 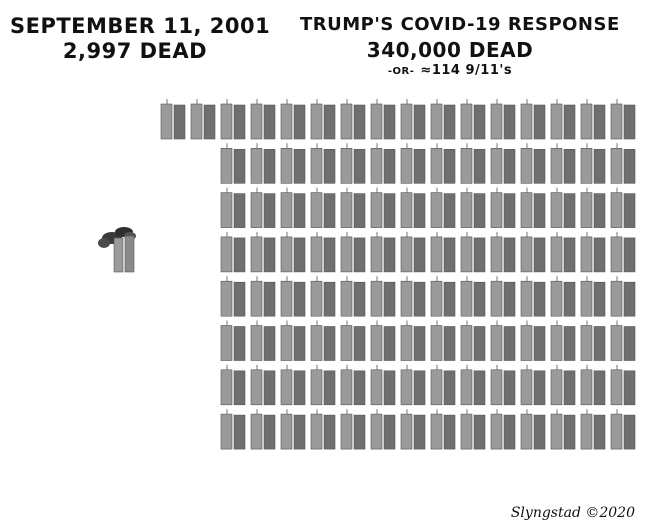 I want to click on ratio-label: ≈114 9/11's, so click(x=466, y=70).